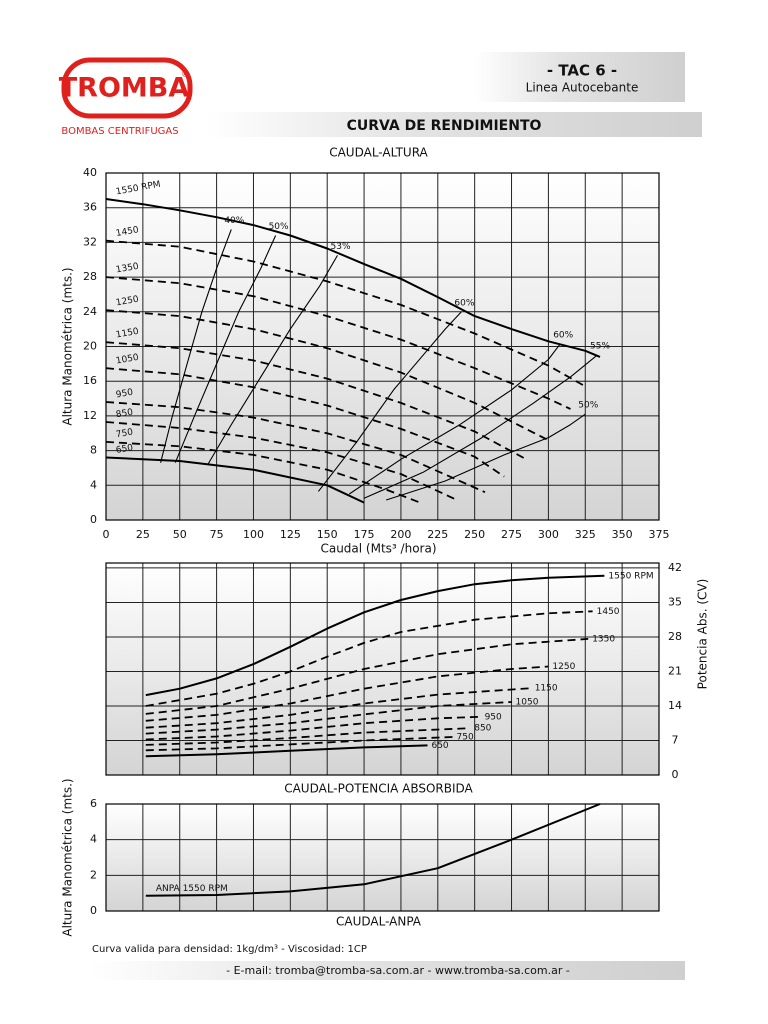  Describe the element at coordinates (382, 857) in the screenshot. I see `plot-frame` at that location.